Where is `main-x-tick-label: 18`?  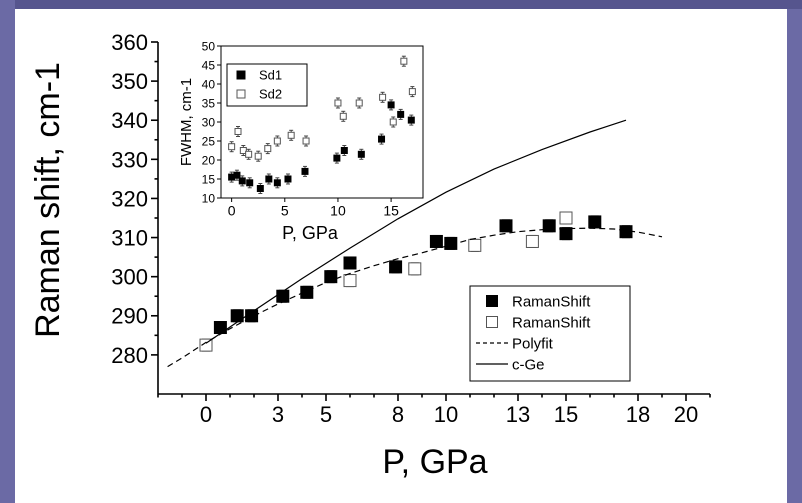
main-x-tick-label: 18 is located at coordinates (638, 414).